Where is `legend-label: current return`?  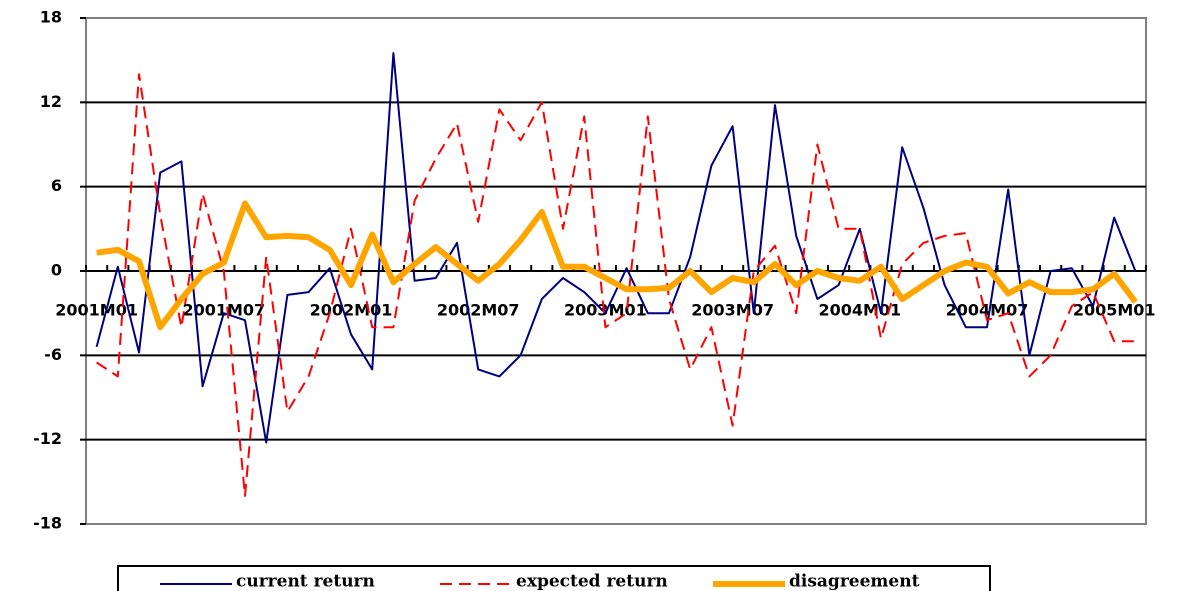 legend-label: current return is located at coordinates (305, 581).